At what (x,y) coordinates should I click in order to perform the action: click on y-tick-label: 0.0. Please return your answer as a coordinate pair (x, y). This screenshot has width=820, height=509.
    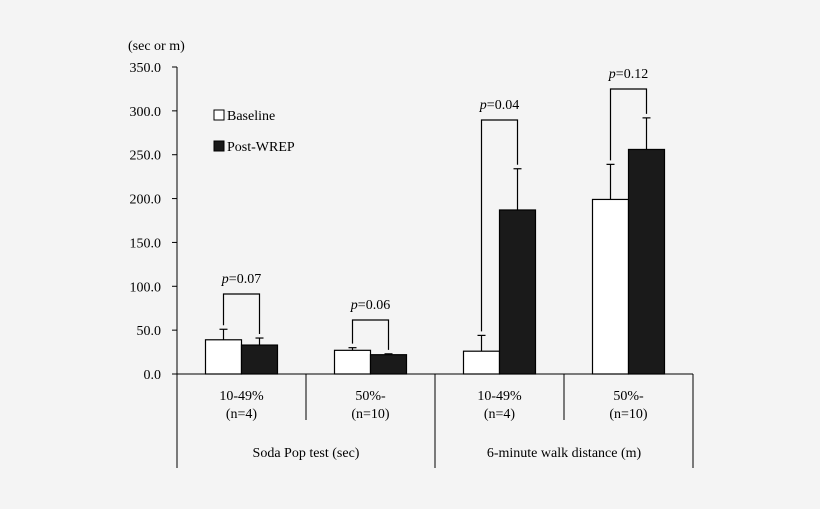
    Looking at the image, I should click on (153, 375).